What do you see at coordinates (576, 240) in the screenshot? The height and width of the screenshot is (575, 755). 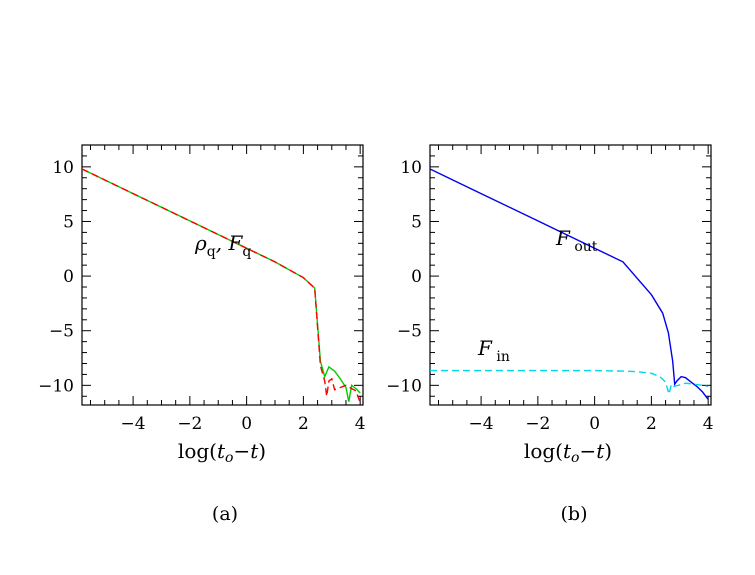 I see `panel-b-annotation-fout: F out` at bounding box center [576, 240].